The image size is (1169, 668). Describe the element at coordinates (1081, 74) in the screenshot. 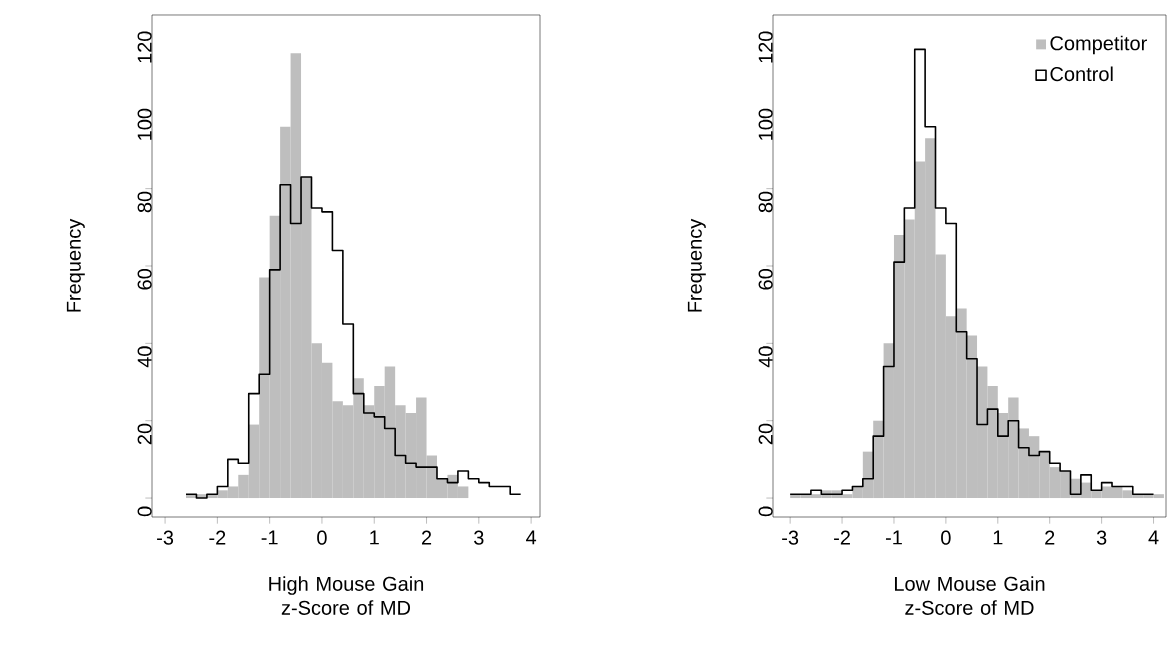

I see `legend-label: Control` at that location.